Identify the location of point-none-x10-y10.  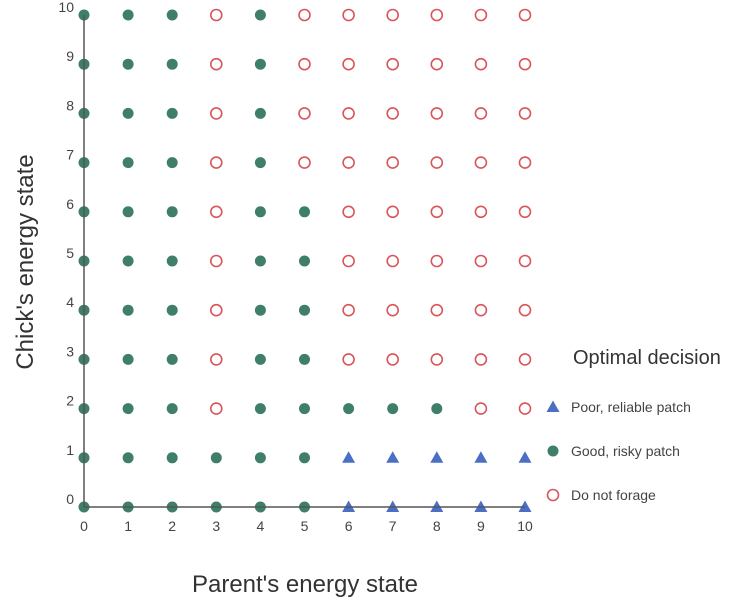
(525, 15).